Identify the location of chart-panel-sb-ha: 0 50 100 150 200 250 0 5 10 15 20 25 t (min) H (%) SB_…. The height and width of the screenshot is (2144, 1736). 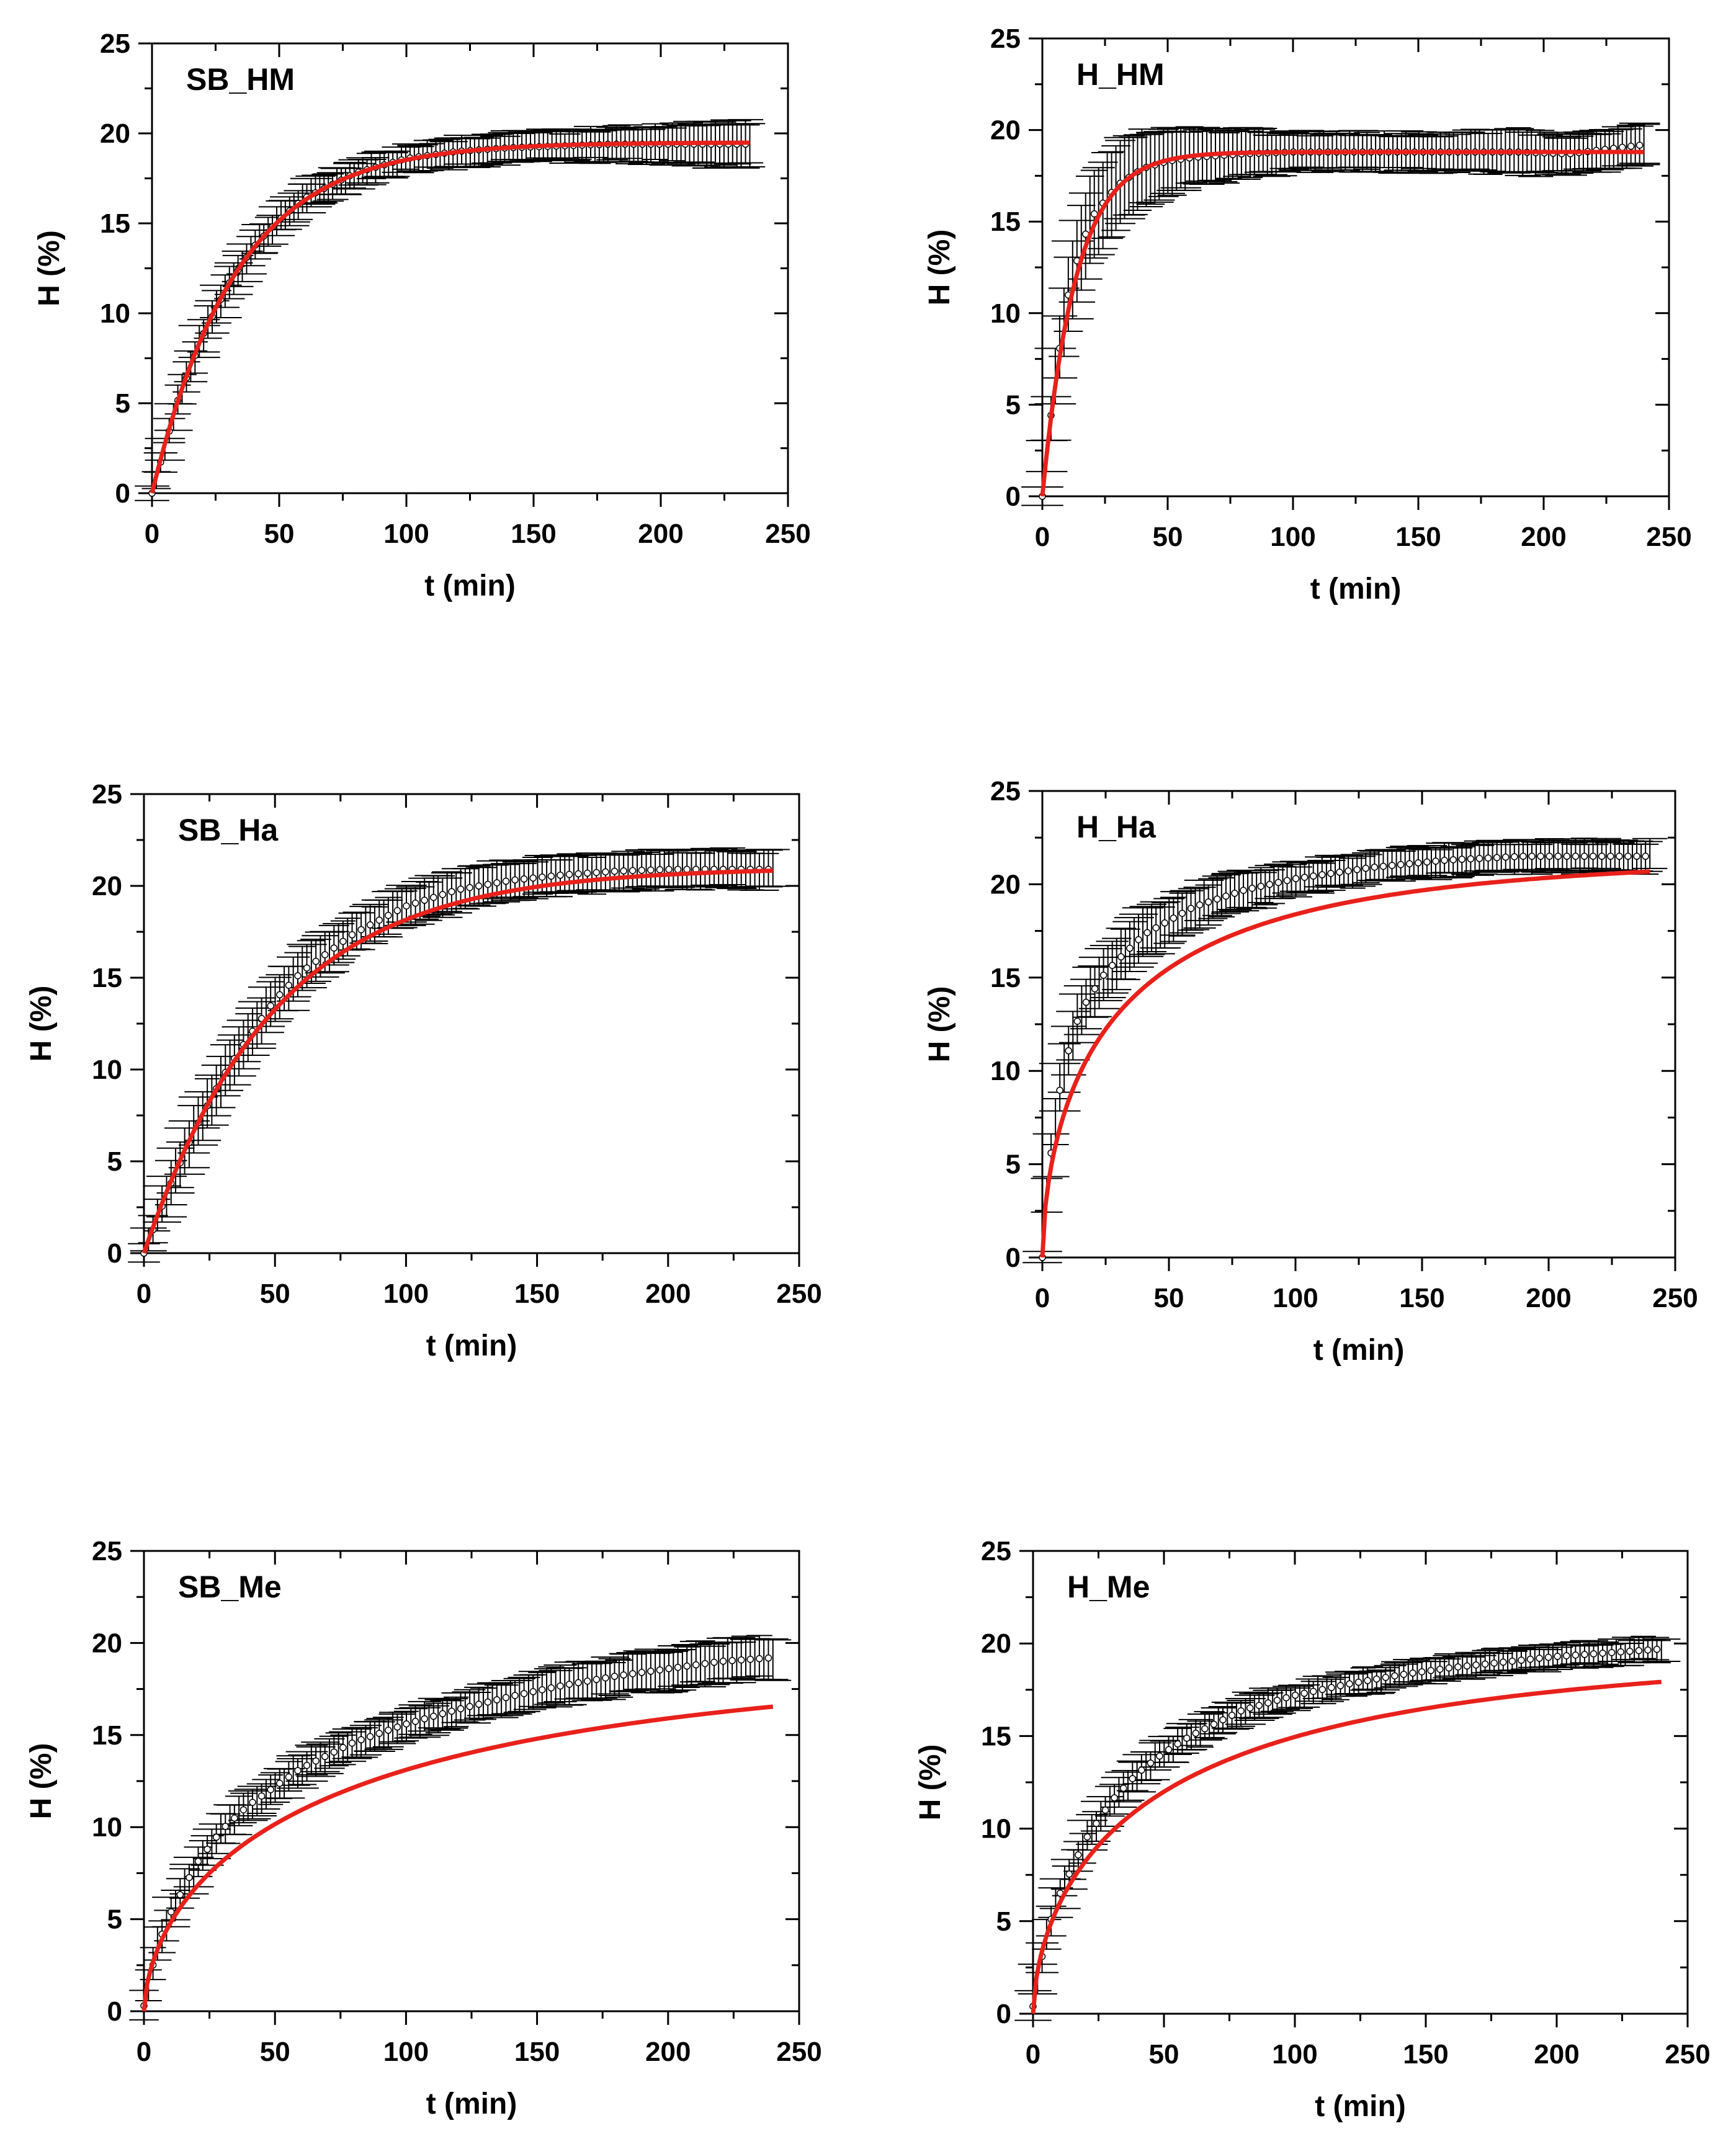
(423, 1070).